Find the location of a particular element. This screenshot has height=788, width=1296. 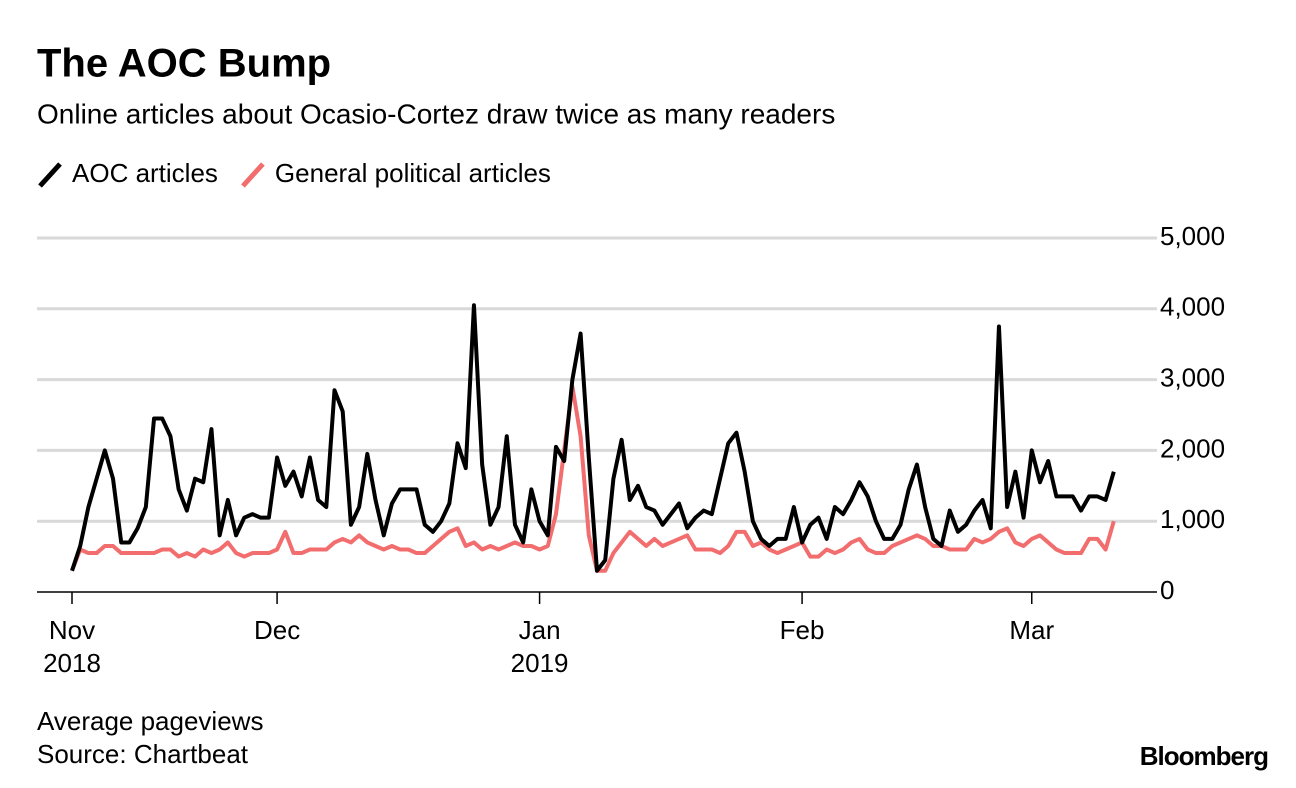

x-tick-label: Dec is located at coordinates (277, 630).